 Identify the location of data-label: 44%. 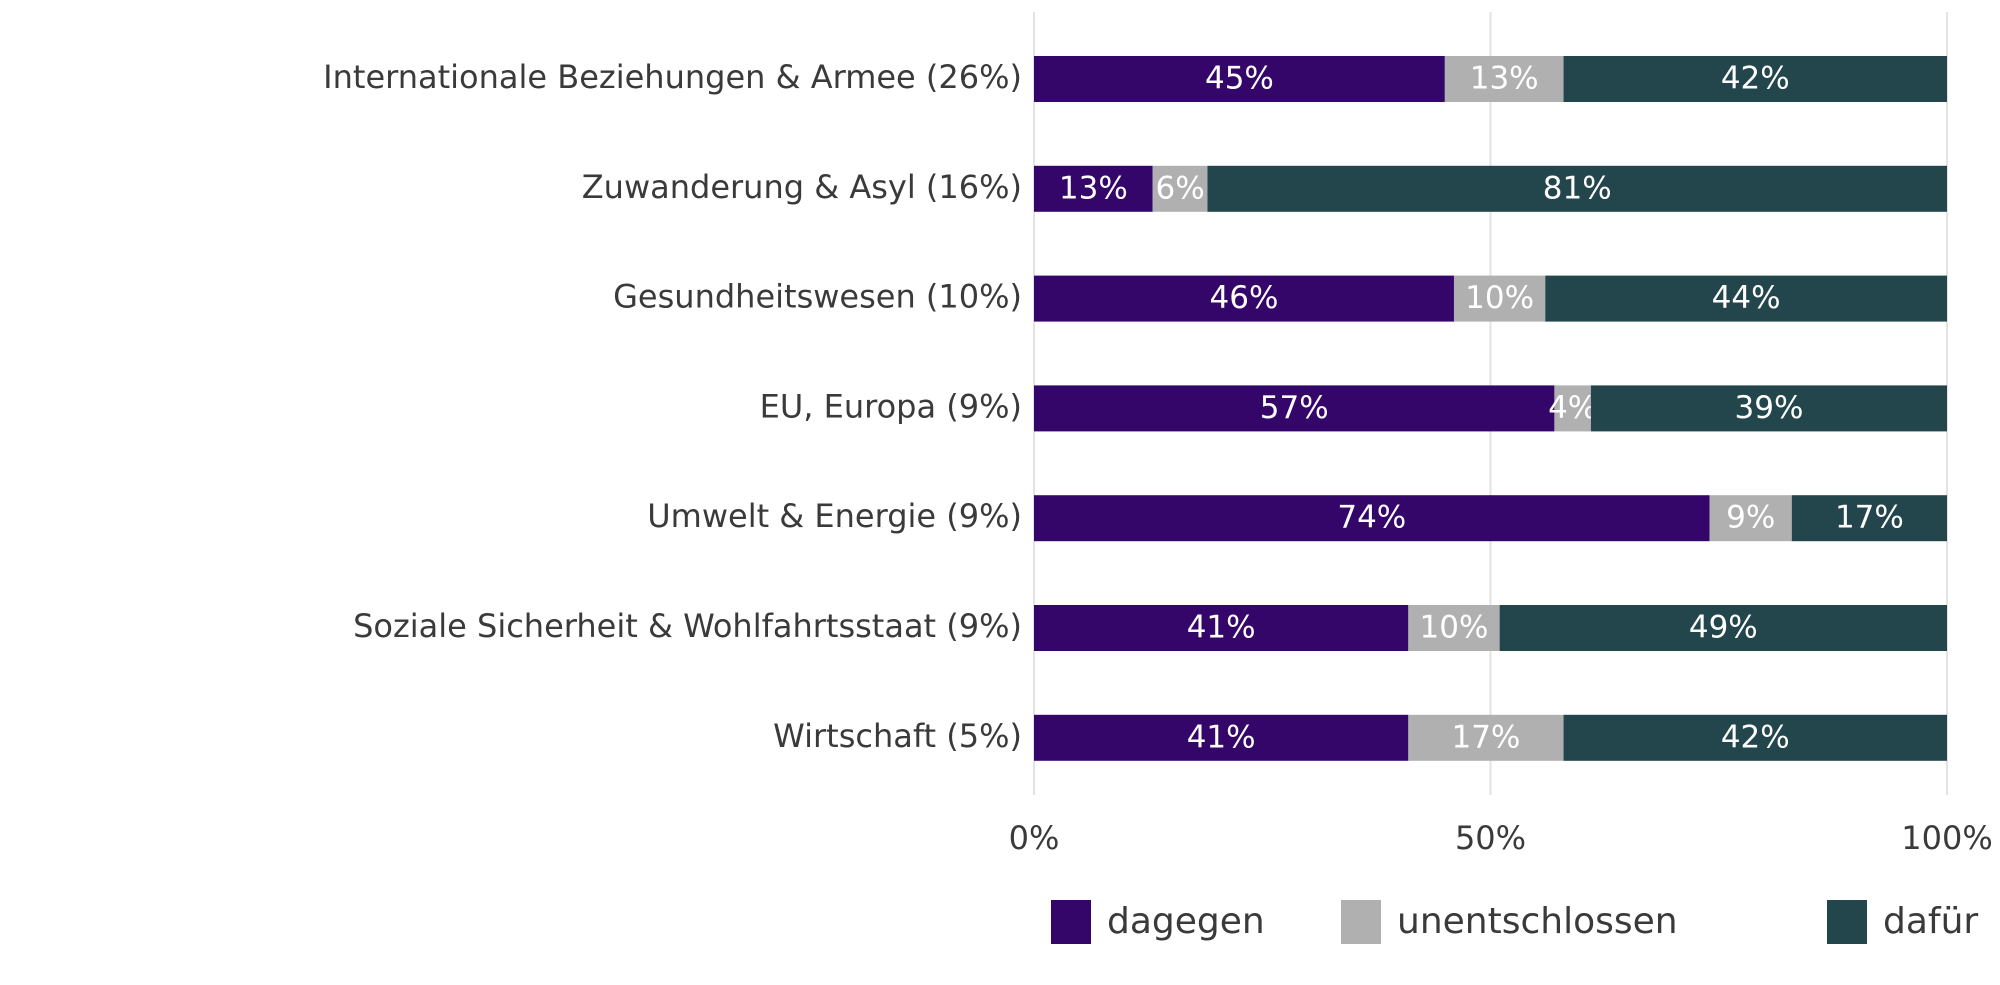
(1746, 298).